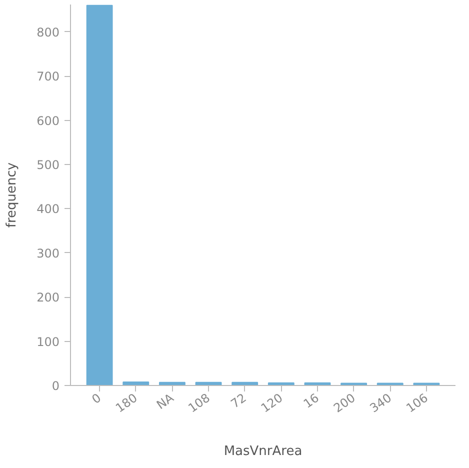 The width and height of the screenshot is (469, 468). I want to click on y-tick-label: 500, so click(48, 165).